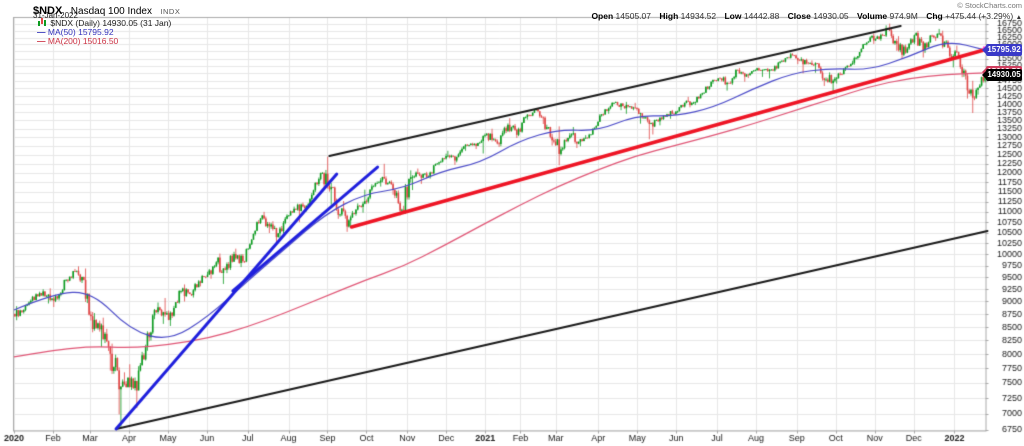 The width and height of the screenshot is (1024, 446). I want to click on legend-ma200-text: MA(200) 15016.50, so click(83, 41).